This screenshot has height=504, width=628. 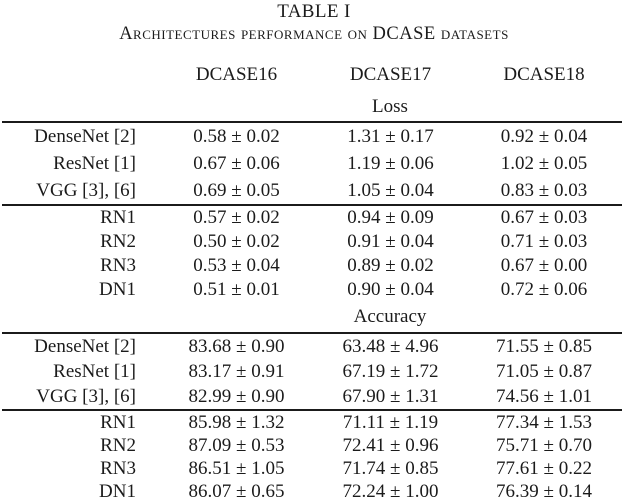 What do you see at coordinates (236, 346) in the screenshot?
I see `value-cell: 83.68 ± 0.90` at bounding box center [236, 346].